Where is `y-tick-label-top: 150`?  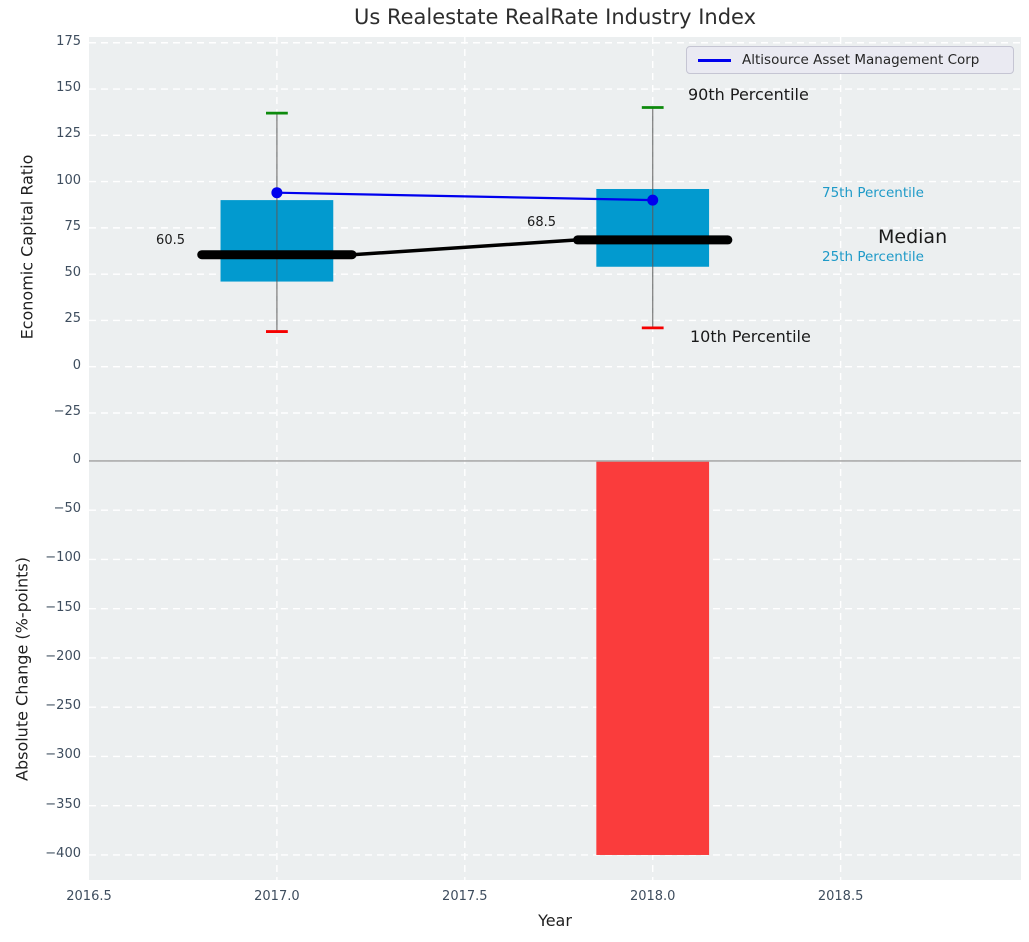 y-tick-label-top: 150 is located at coordinates (68, 88).